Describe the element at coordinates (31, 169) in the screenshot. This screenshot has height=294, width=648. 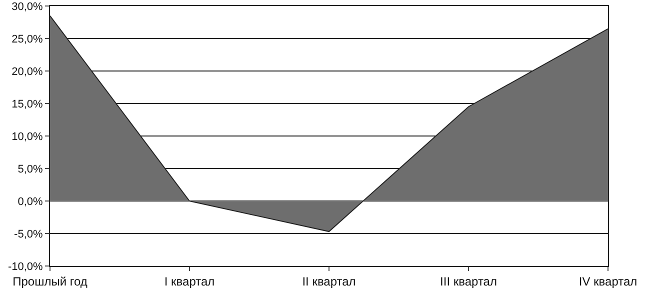
I see `y-tick-label: 5,0%` at that location.